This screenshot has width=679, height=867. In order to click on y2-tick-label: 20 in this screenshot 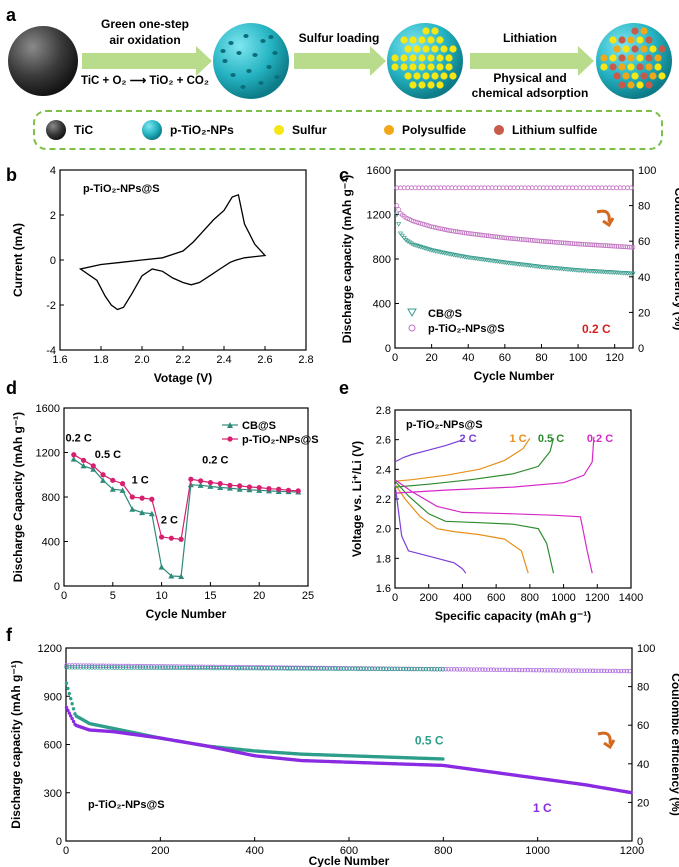, I will do `click(643, 803)`.